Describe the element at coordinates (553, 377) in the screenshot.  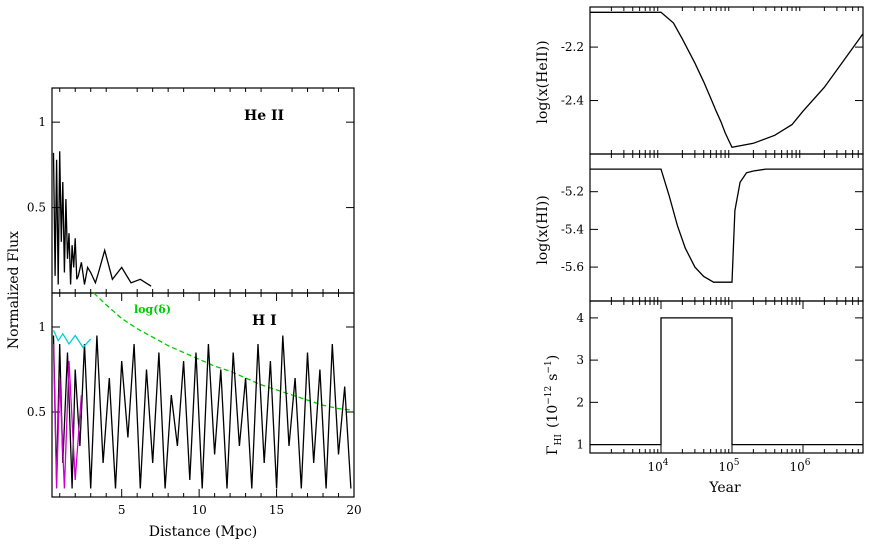
I see `gamma-unit-s: s` at that location.